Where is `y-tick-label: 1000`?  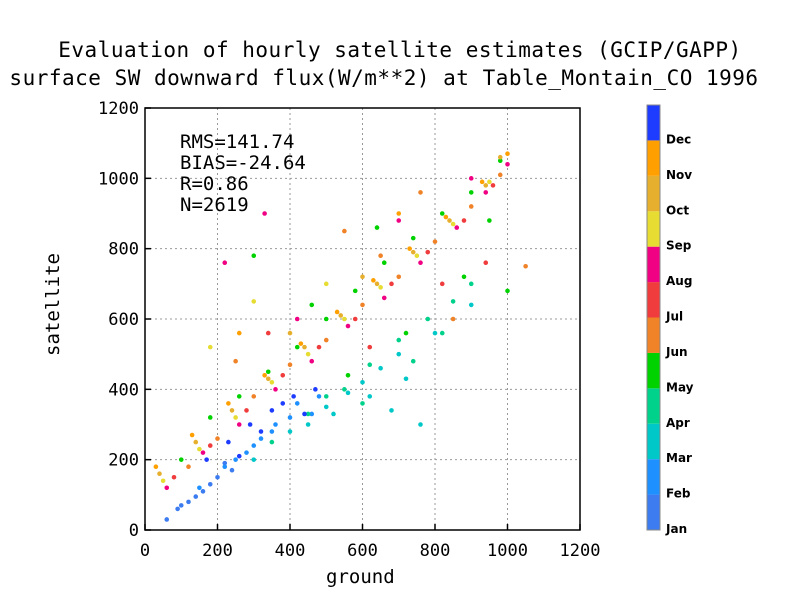
y-tick-label: 1000 is located at coordinates (118, 179).